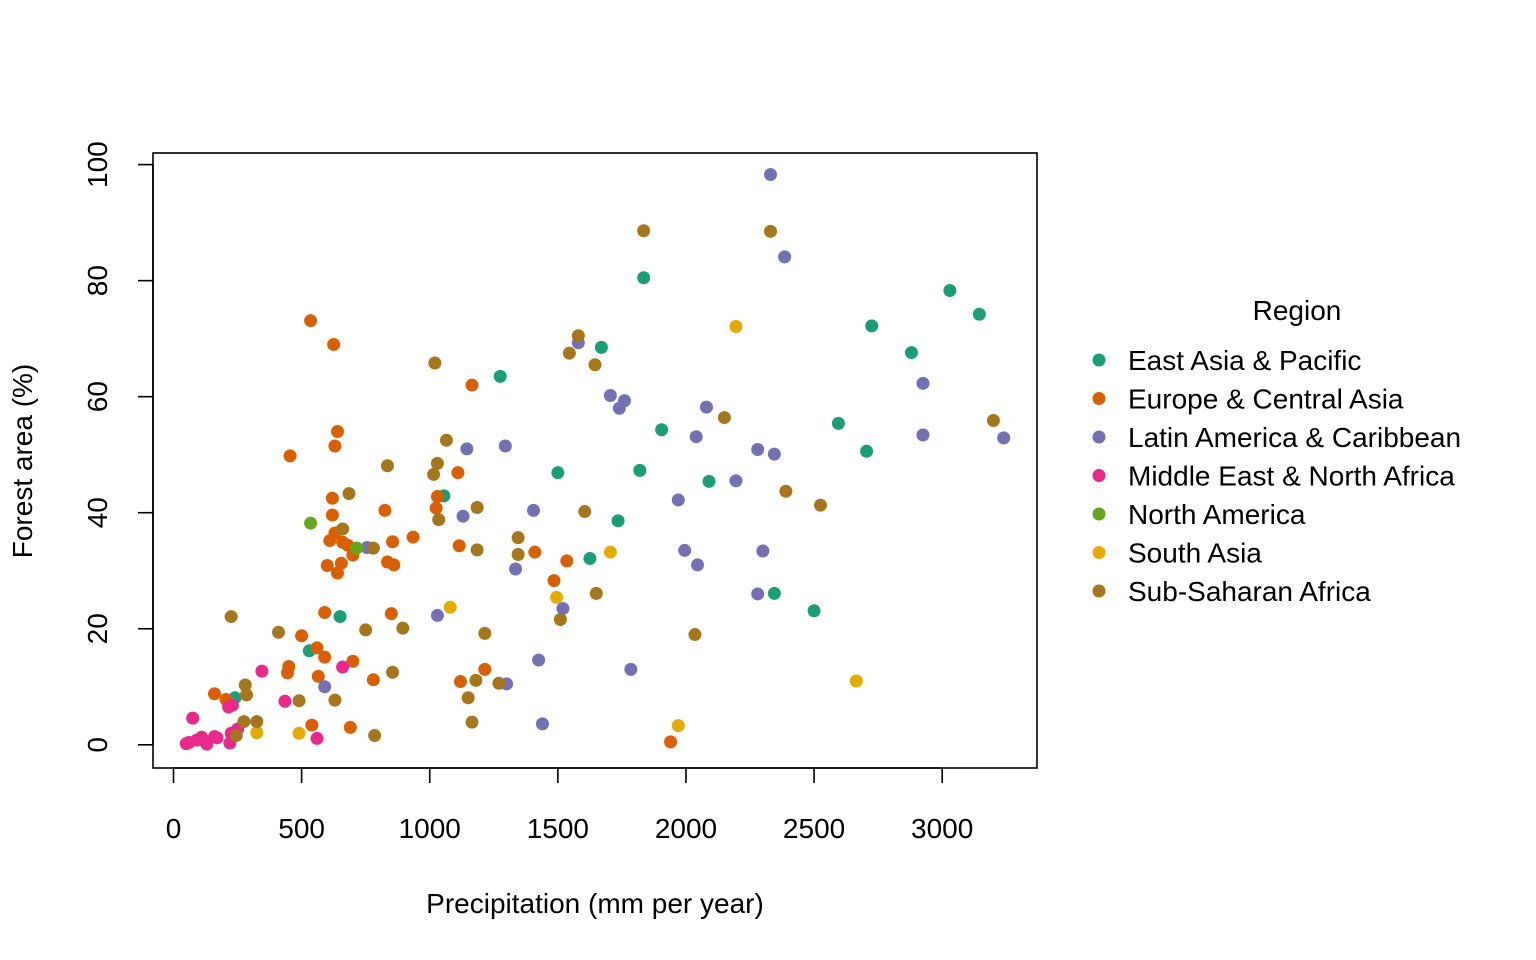 The width and height of the screenshot is (1536, 960). I want to click on y-tick-label: 80, so click(97, 280).